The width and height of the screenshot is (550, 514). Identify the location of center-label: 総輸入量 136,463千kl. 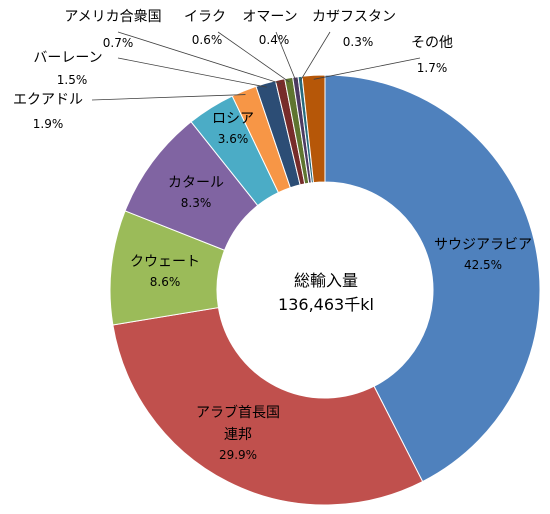
(326, 292).